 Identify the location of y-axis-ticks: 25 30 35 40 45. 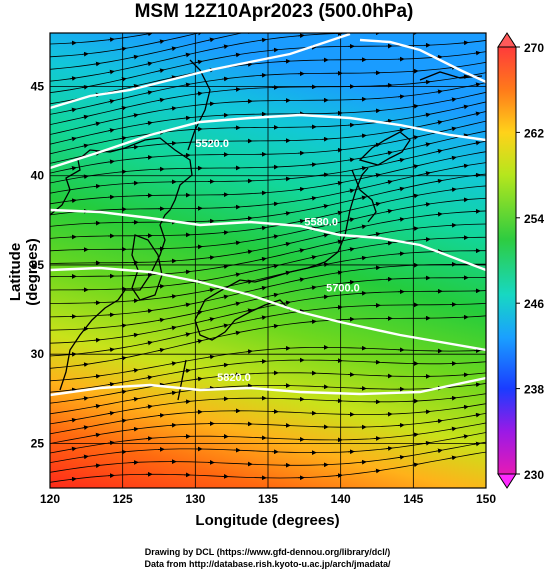
(38, 265).